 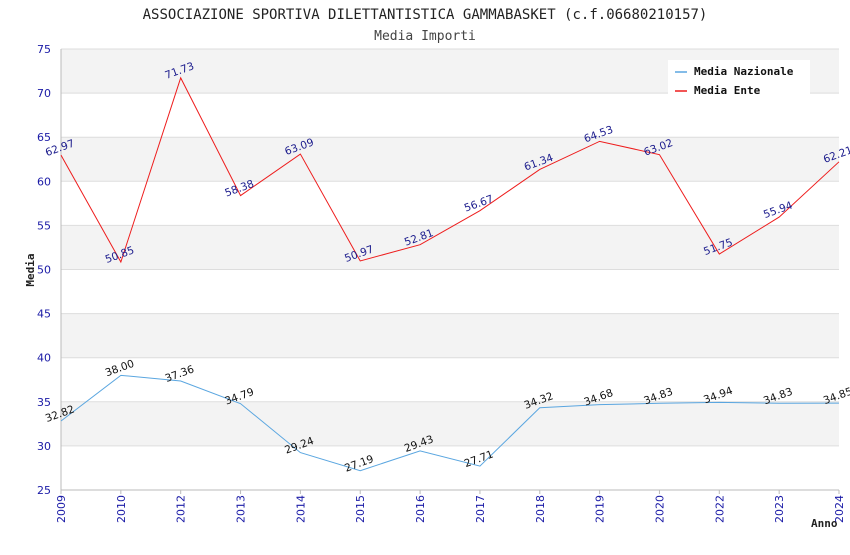 I want to click on y-tick-label: 25, so click(x=44, y=490).